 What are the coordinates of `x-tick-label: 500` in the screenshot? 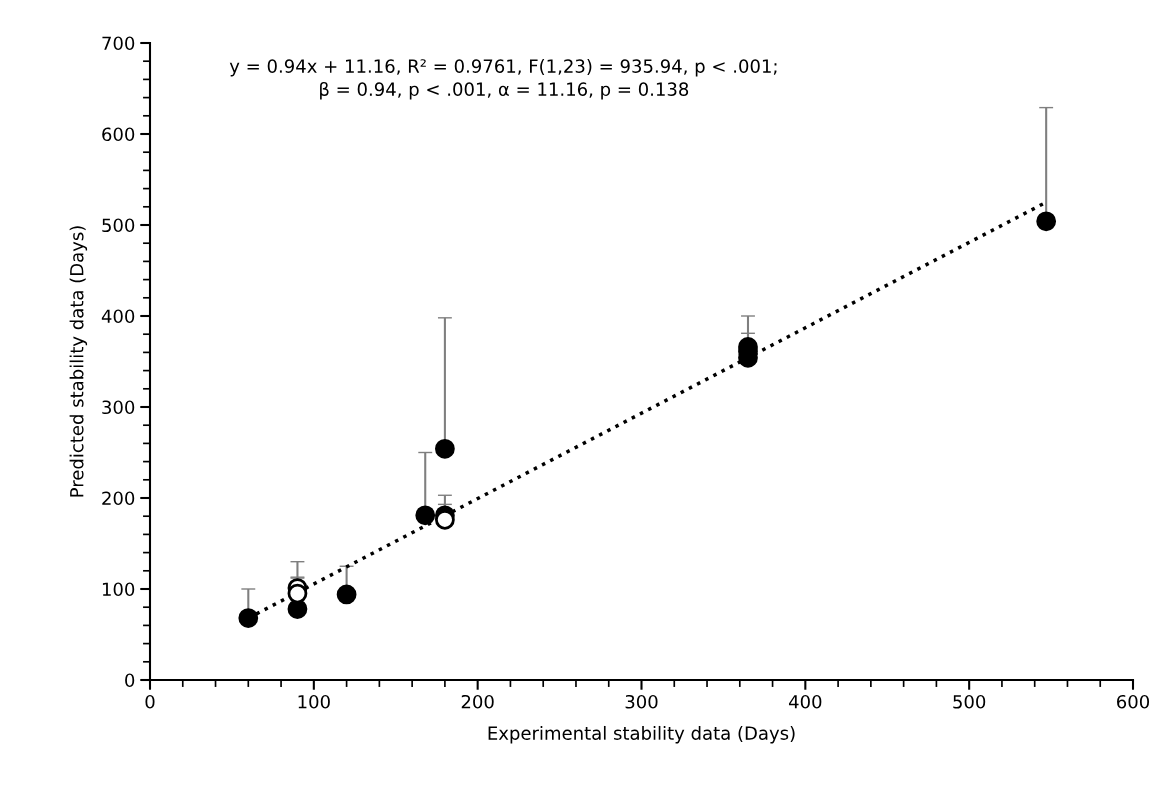 It's located at (969, 701).